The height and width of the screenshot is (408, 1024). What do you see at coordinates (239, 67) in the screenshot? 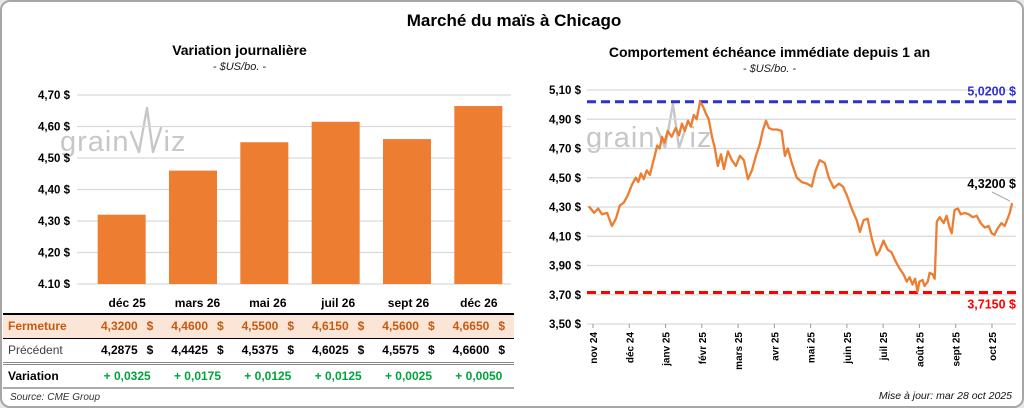
I see `left-chart-subtitle: - $US/bo. -` at bounding box center [239, 67].